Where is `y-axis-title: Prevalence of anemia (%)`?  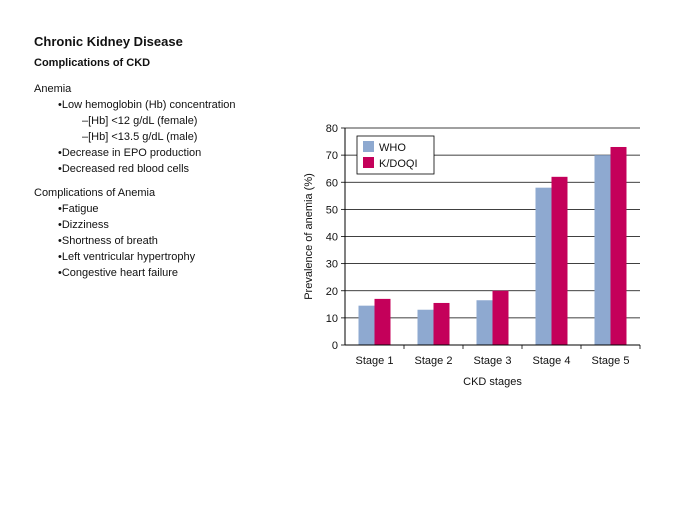 y-axis-title: Prevalence of anemia (%) is located at coordinates (309, 236).